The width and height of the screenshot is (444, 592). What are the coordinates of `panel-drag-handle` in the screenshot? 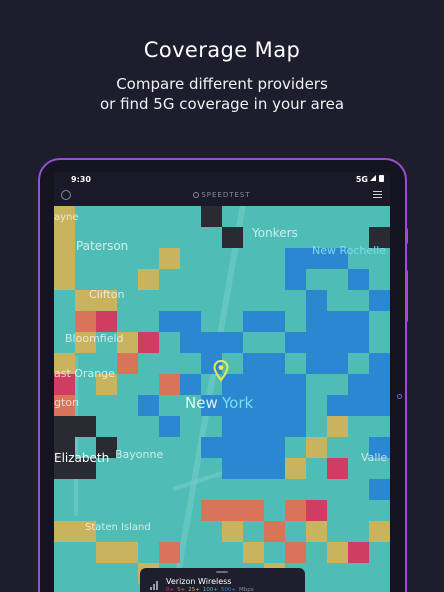 It's located at (222, 572).